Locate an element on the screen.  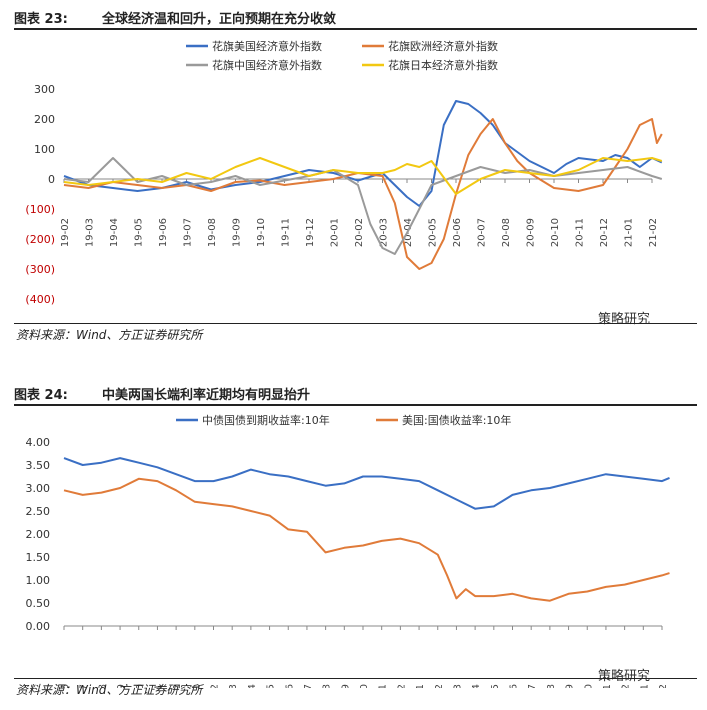
chart-23-xtick-label-6: 19-08 is located at coordinates (212, 232).